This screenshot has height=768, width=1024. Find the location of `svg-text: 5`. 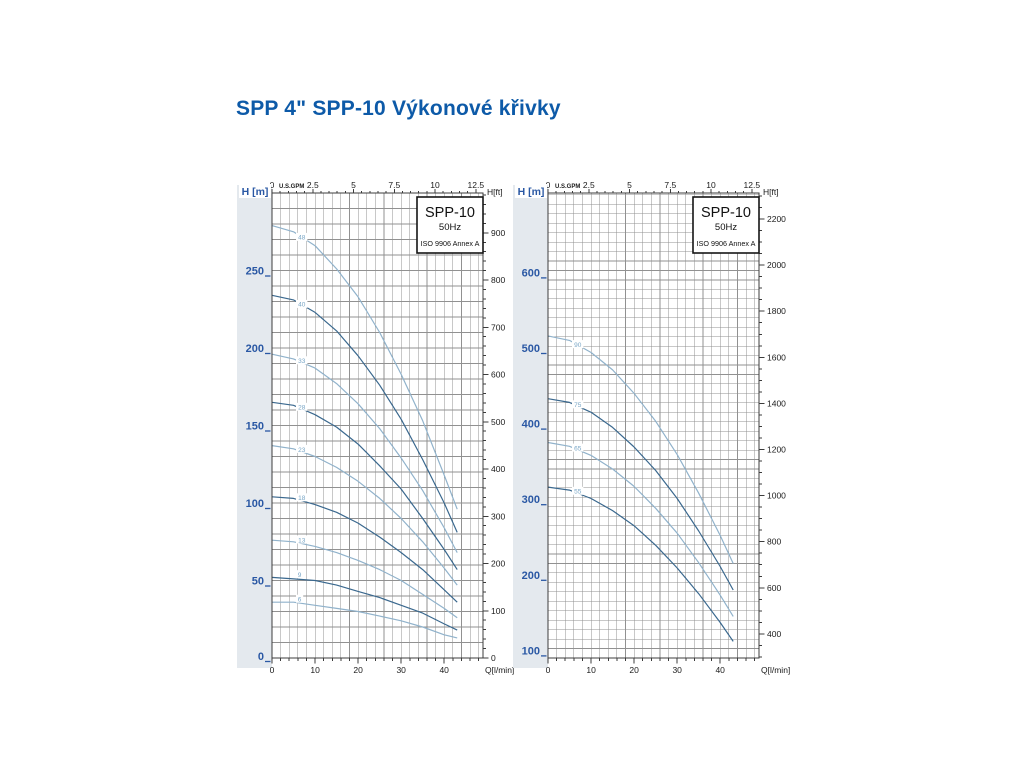

svg-text: 5 is located at coordinates (629, 186).